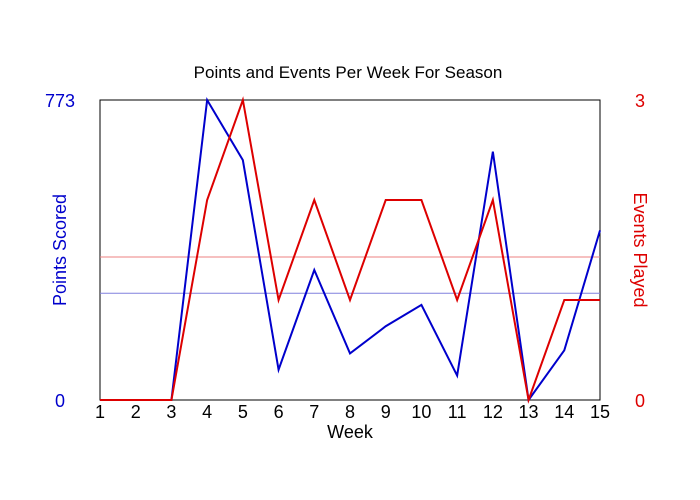 Image resolution: width=700 pixels, height=500 pixels. What do you see at coordinates (640, 401) in the screenshot?
I see `right-tick-label: 0` at bounding box center [640, 401].